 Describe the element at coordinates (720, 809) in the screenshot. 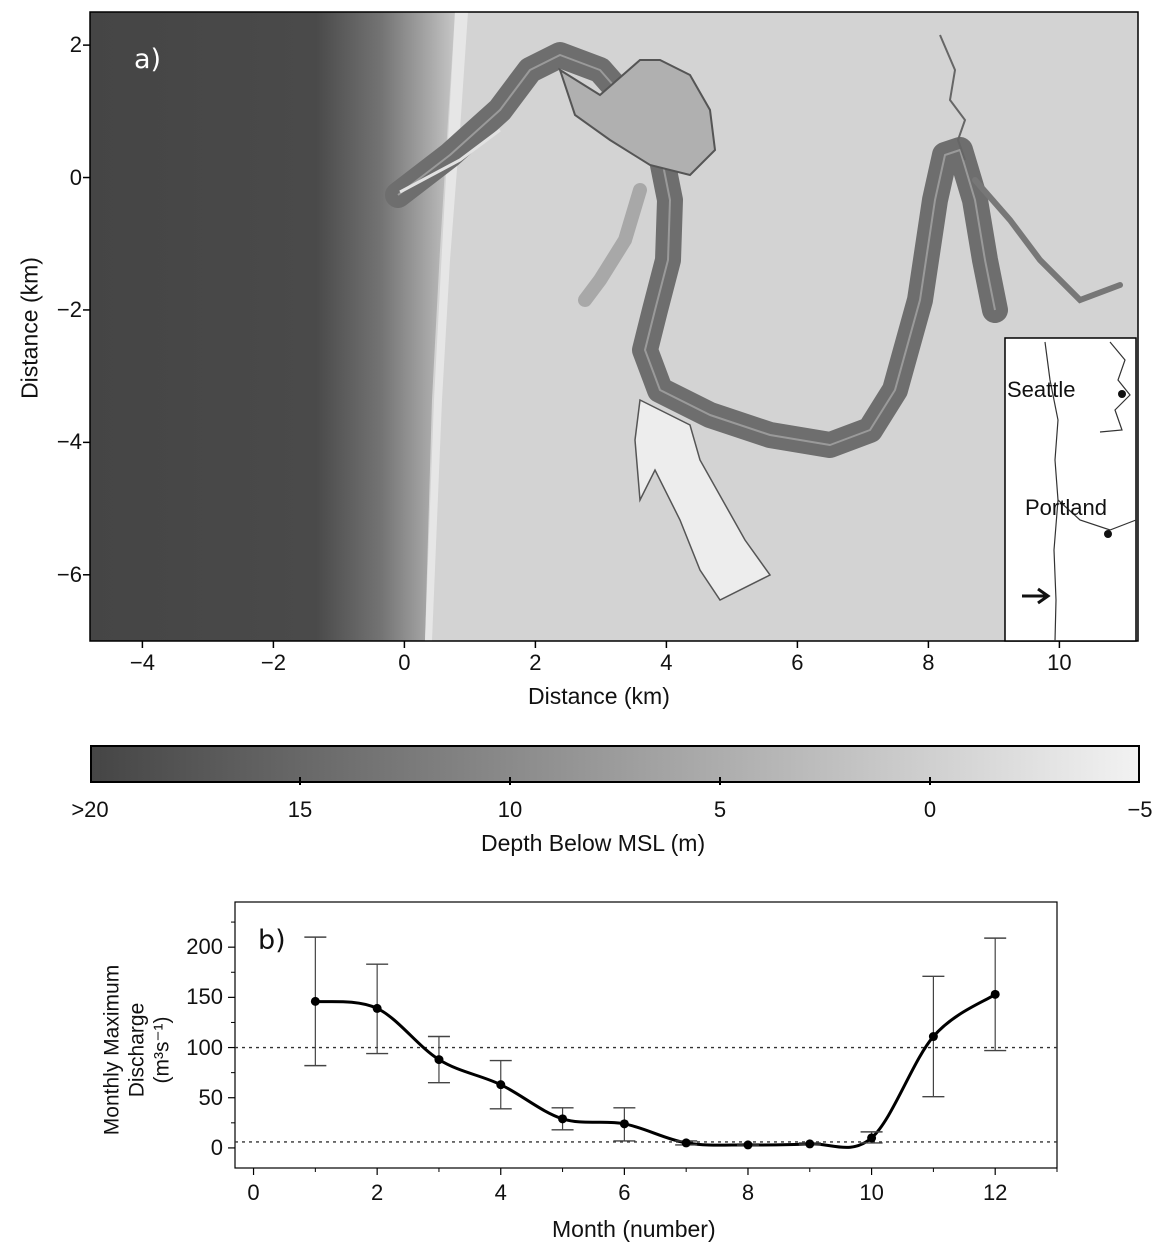

I see `colorbar-tick-label: 5` at that location.